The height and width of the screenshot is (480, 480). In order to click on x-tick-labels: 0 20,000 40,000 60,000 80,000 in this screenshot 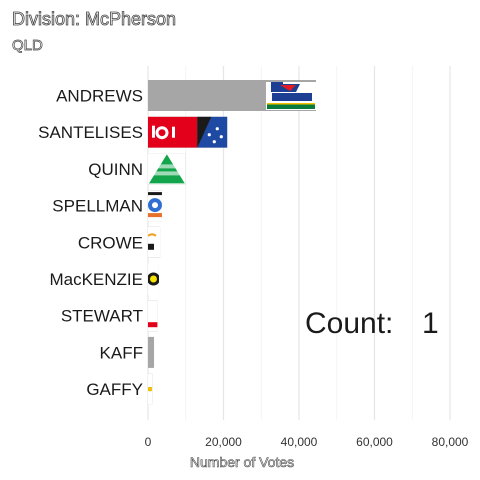, I will do `click(307, 442)`.